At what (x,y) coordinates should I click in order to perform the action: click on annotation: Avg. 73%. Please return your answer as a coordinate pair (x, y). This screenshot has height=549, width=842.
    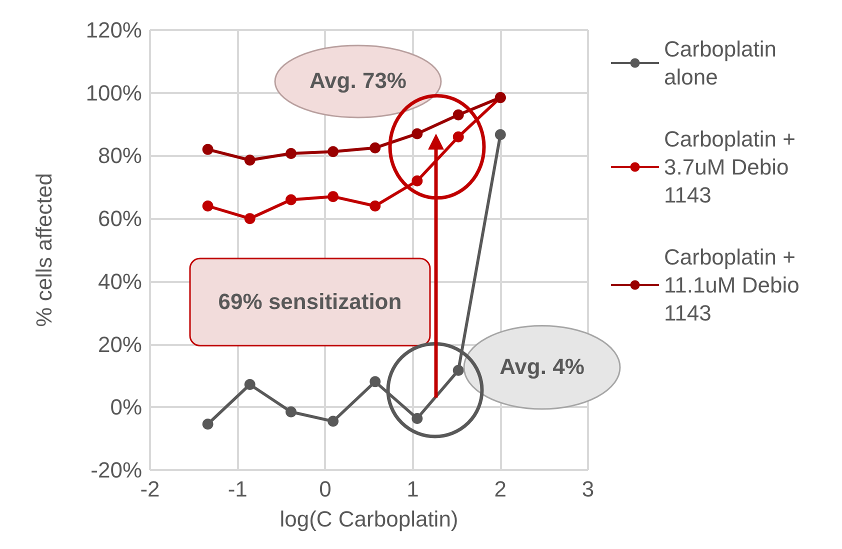
    Looking at the image, I should click on (358, 81).